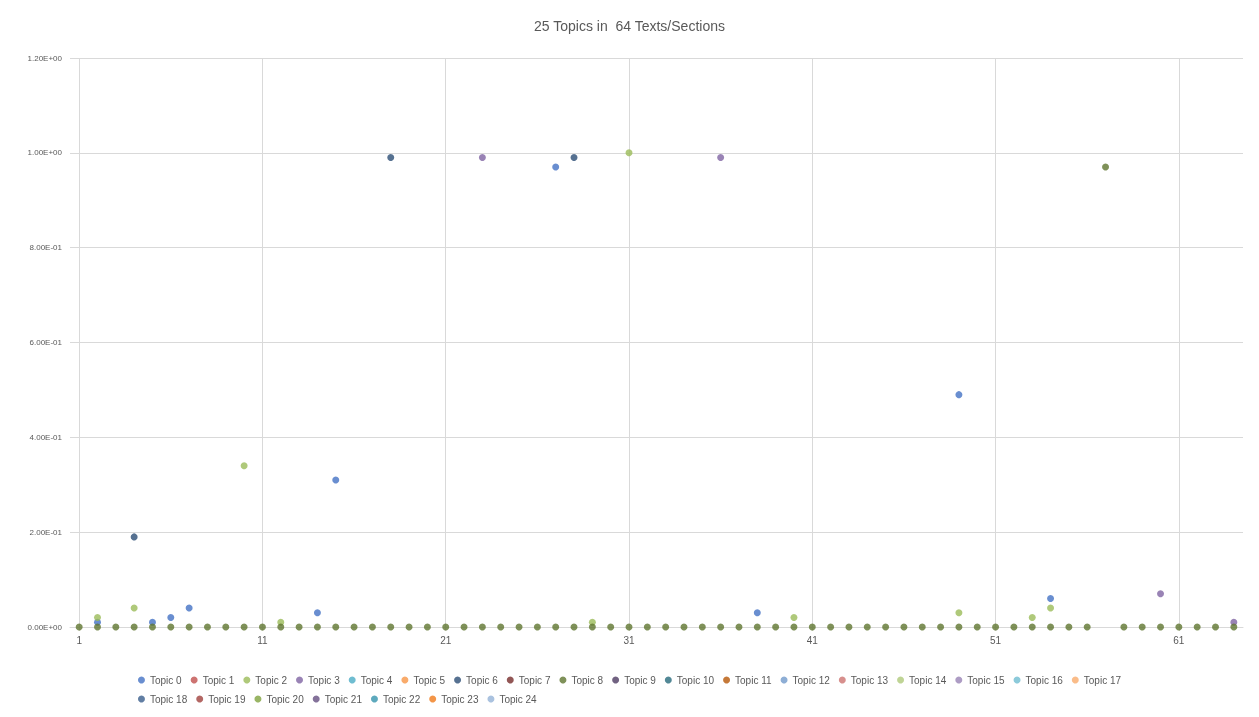  Describe the element at coordinates (446, 640) in the screenshot. I see `x-tick-label: 21` at that location.